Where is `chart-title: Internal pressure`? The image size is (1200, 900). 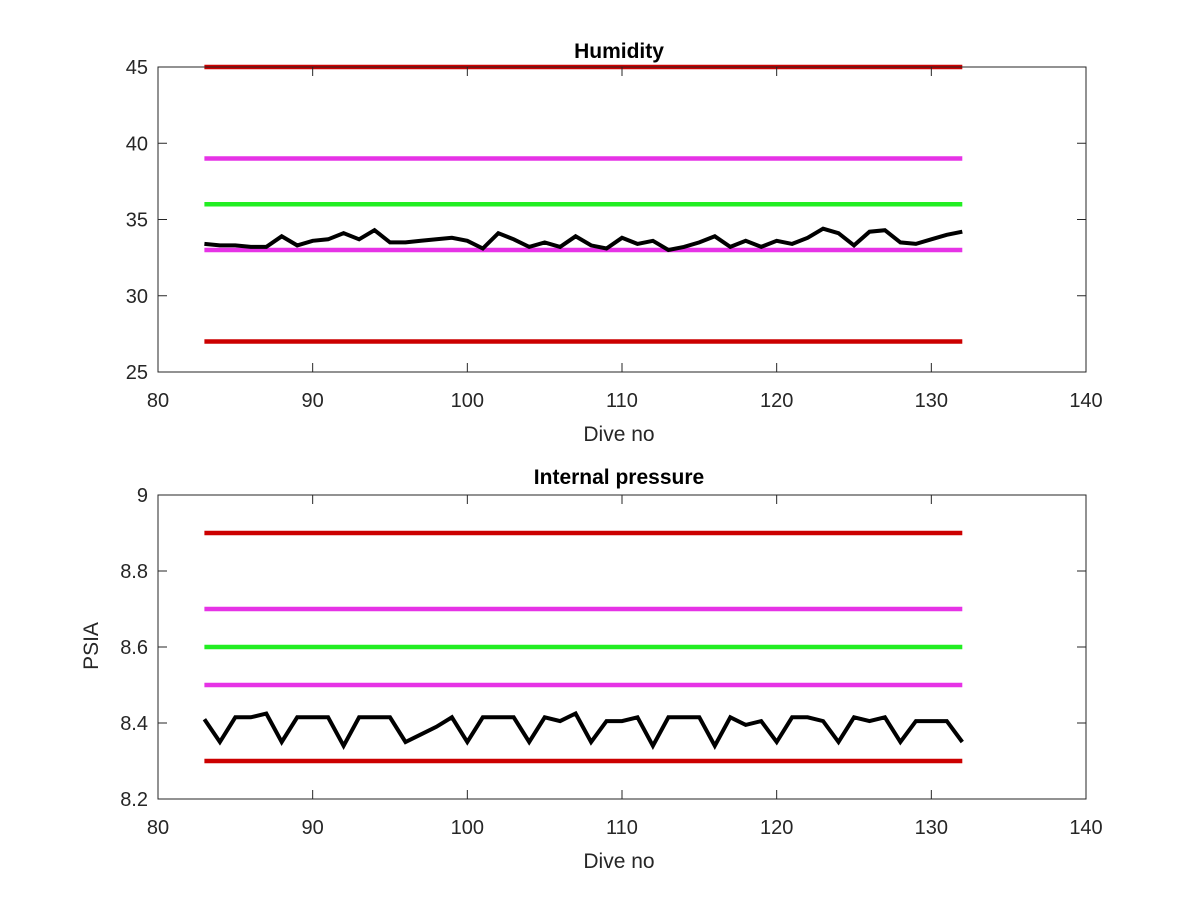
chart-title: Internal pressure is located at coordinates (619, 477).